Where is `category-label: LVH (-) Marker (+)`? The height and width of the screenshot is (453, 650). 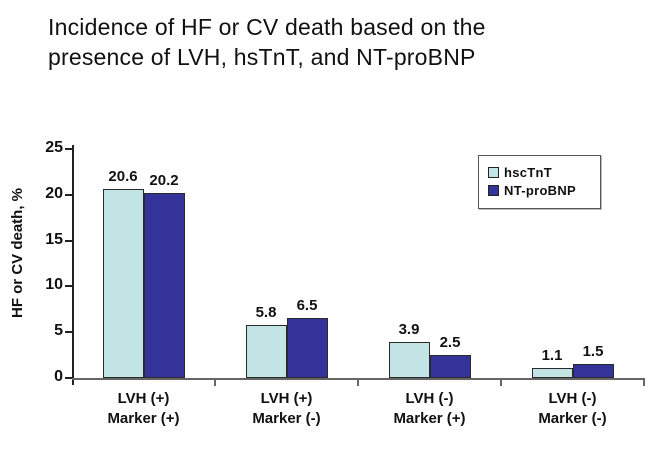
category-label: LVH (-) Marker (+) is located at coordinates (429, 408).